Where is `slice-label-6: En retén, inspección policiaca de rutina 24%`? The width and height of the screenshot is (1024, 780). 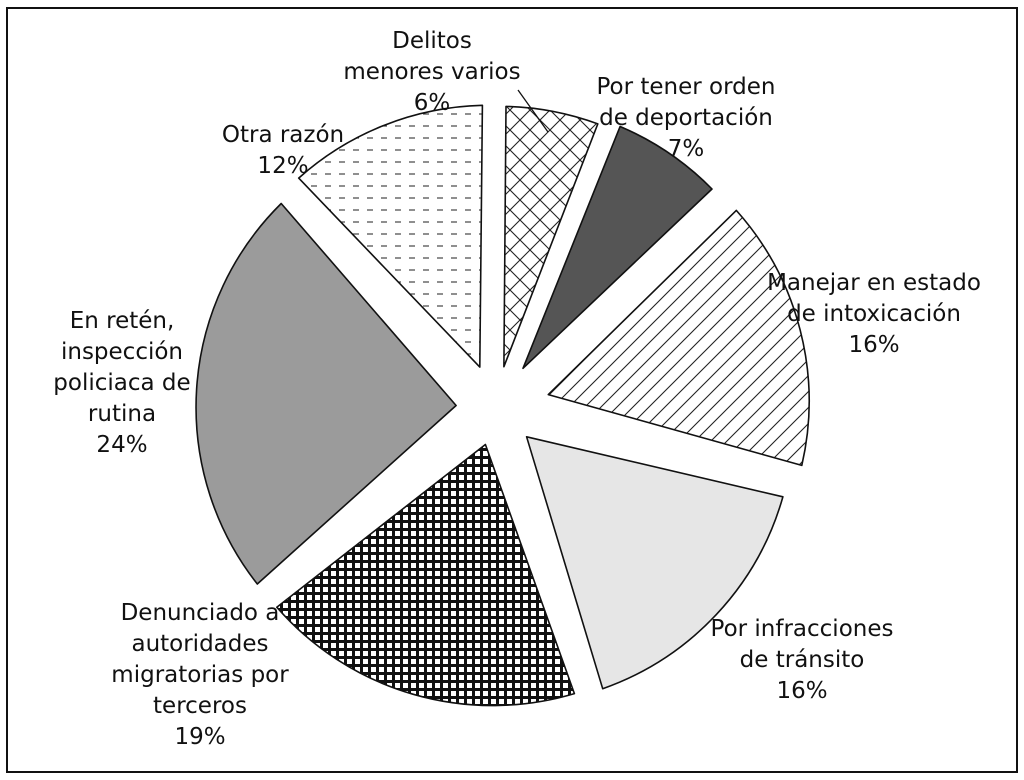 slice-label-6: En retén, inspección policiaca de rutina 24% is located at coordinates (121, 383).